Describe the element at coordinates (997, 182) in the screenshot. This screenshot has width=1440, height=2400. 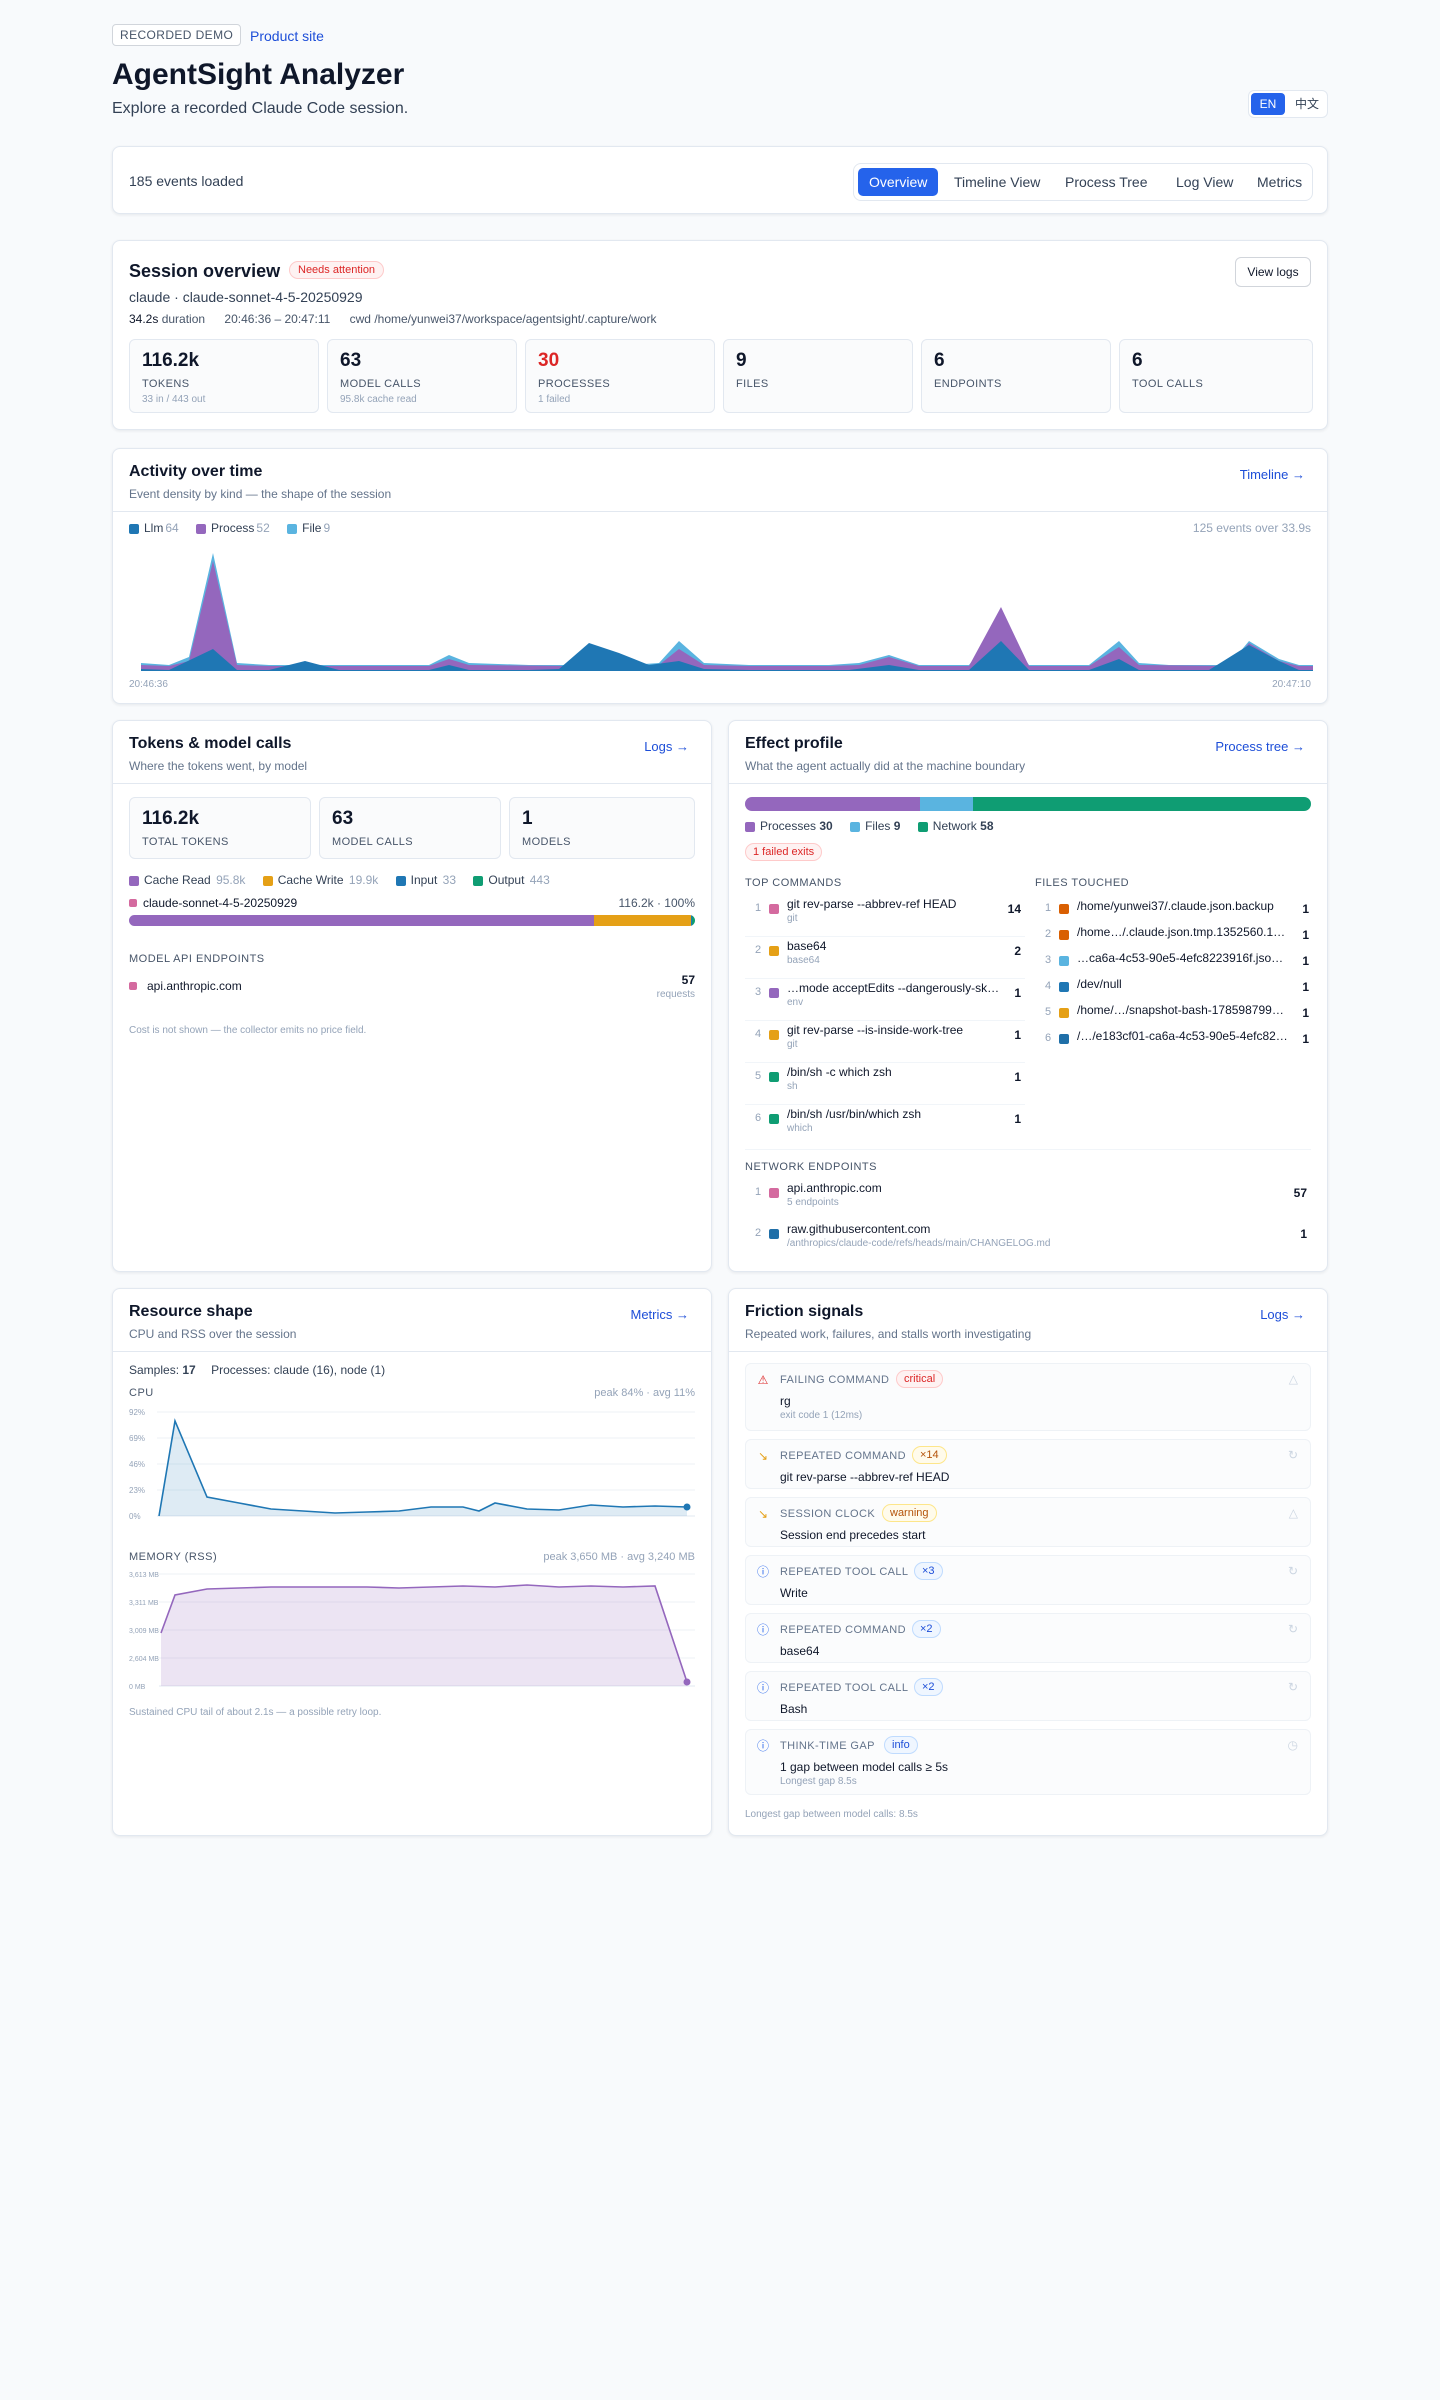
I see `tab-timeline-view: Timeline View` at that location.